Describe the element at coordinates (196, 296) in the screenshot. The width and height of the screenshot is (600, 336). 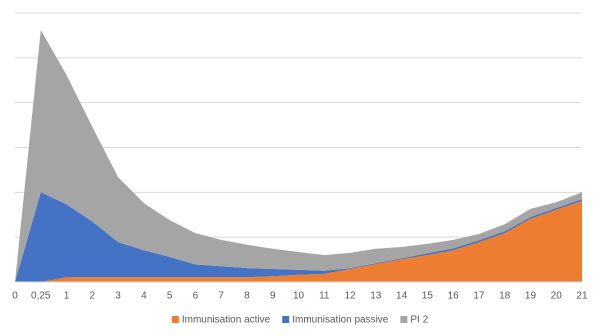
I see `x-tick-label: 6` at that location.